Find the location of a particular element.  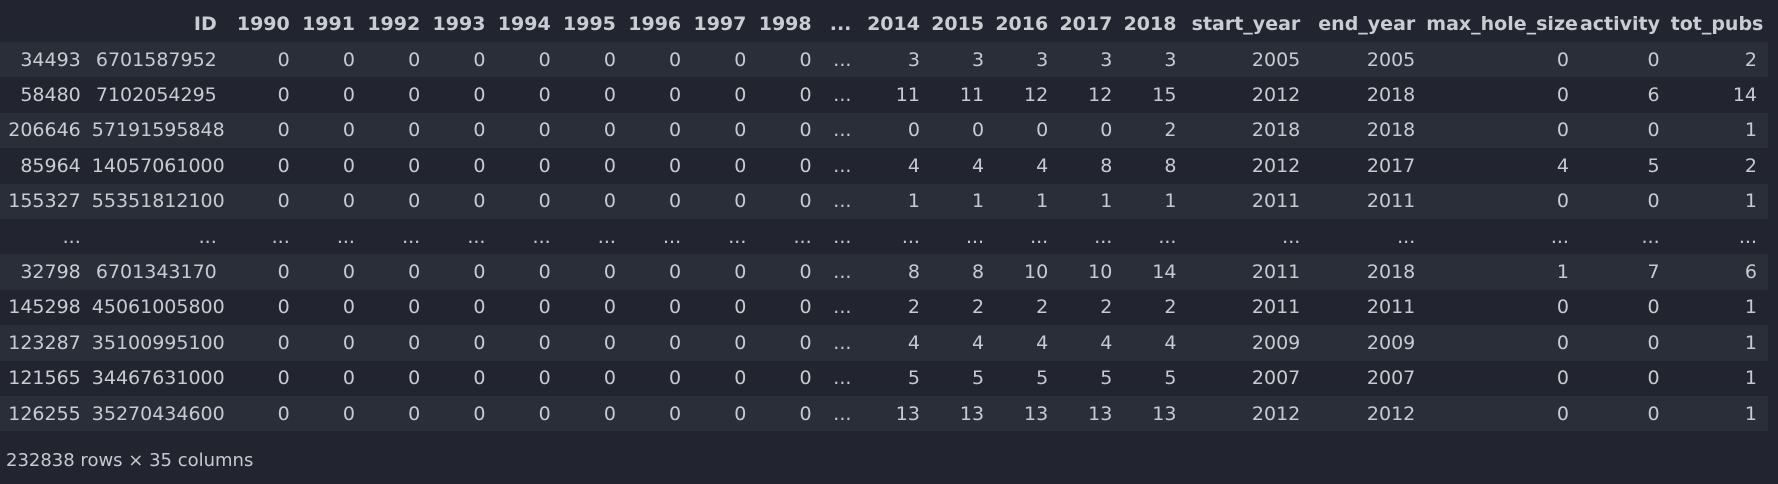

column-header: max_hole_size is located at coordinates (1502, 23).